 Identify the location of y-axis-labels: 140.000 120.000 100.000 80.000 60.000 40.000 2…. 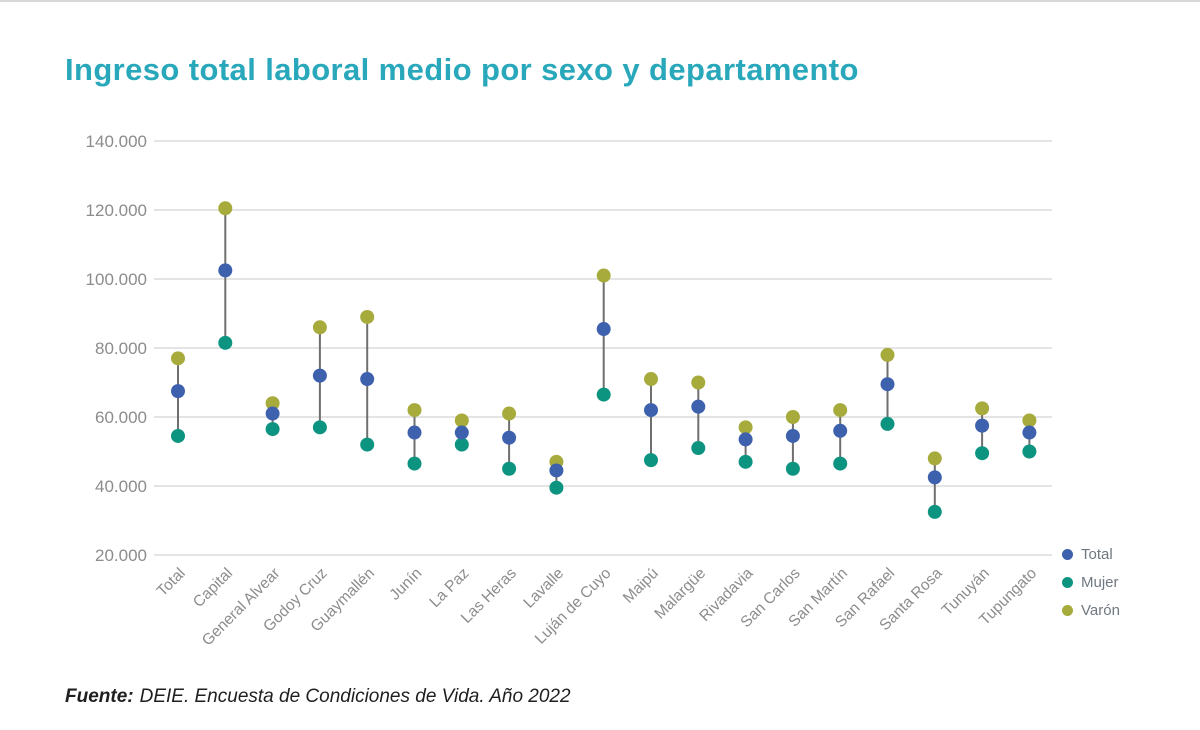
(116, 348).